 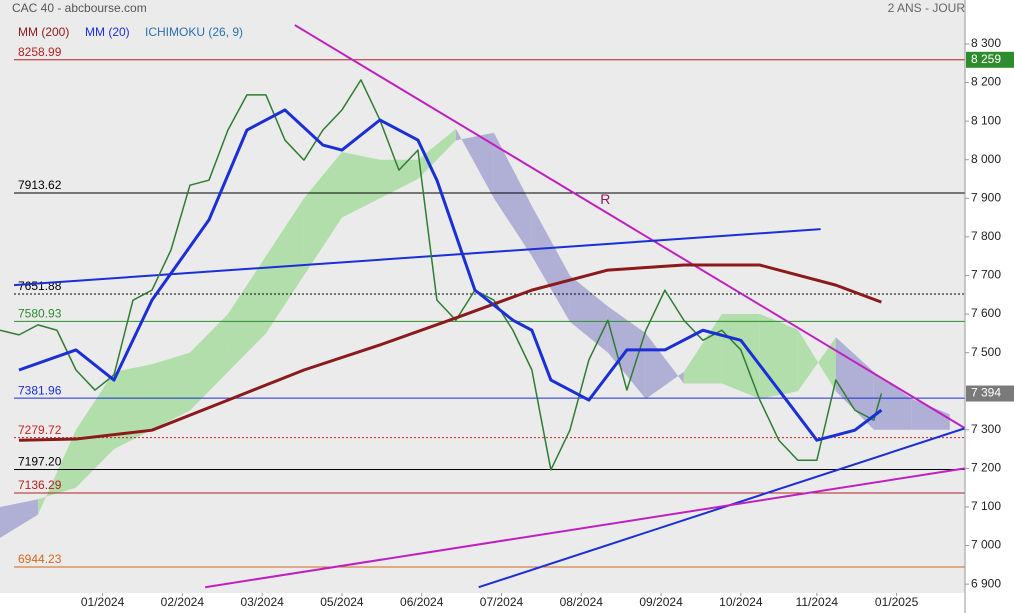 What do you see at coordinates (661, 602) in the screenshot?
I see `x-tick-label: 09/2024` at bounding box center [661, 602].